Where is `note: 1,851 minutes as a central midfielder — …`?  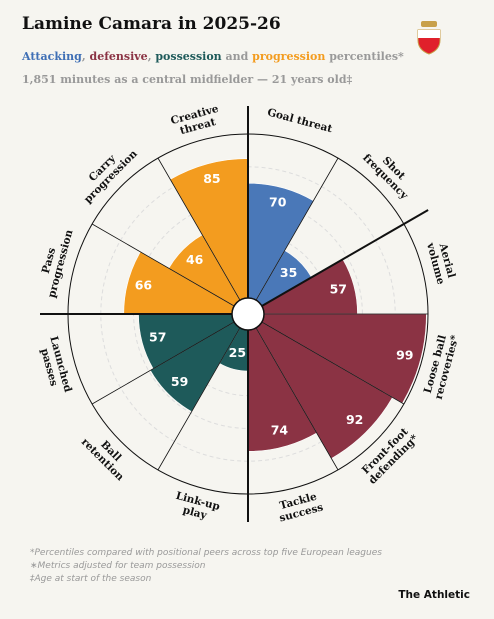 note: 1,851 minutes as a central midfielder — … is located at coordinates (187, 79).